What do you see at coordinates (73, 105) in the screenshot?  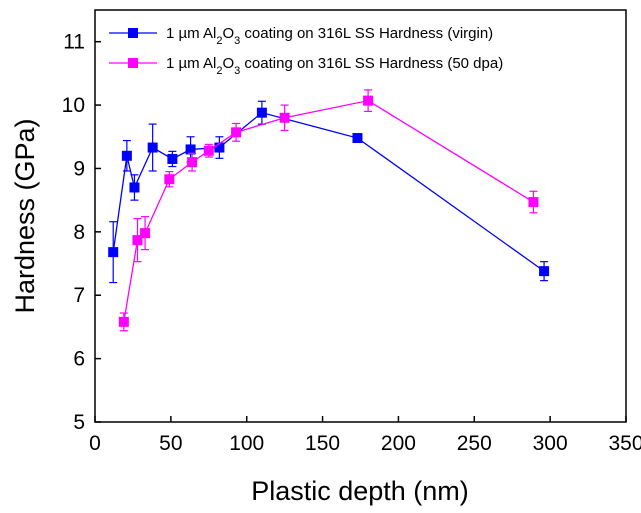 I see `y-tick-label: 10` at bounding box center [73, 105].